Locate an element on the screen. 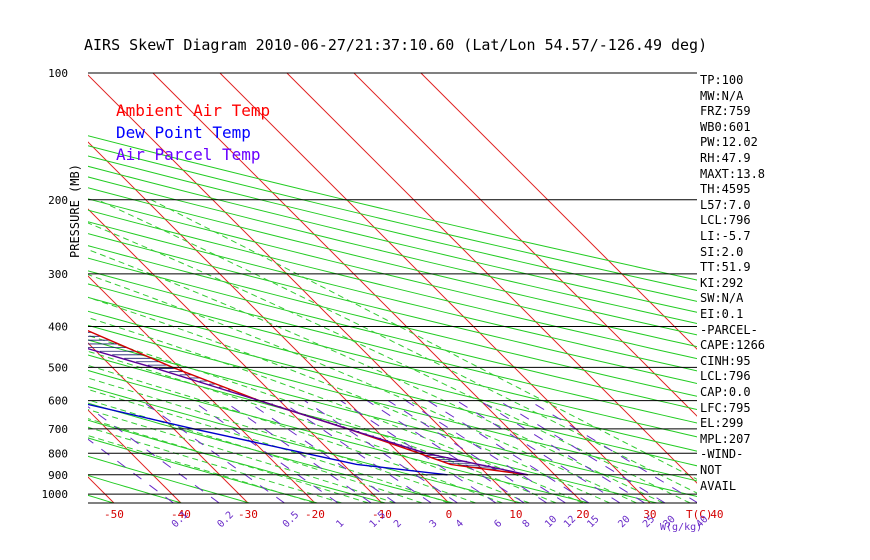 The image size is (870, 560). legend-parcel: Air Parcel Temp is located at coordinates (188, 154).